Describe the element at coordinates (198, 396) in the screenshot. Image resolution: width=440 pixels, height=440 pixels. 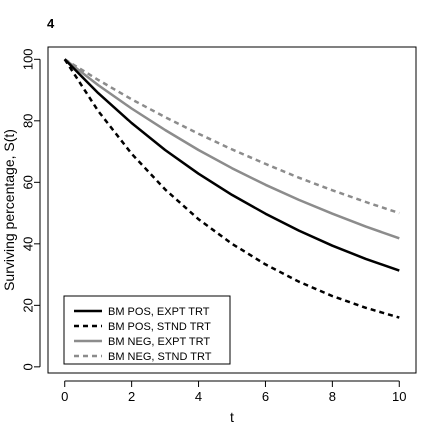
I see `x-tick-label: 4` at that location.